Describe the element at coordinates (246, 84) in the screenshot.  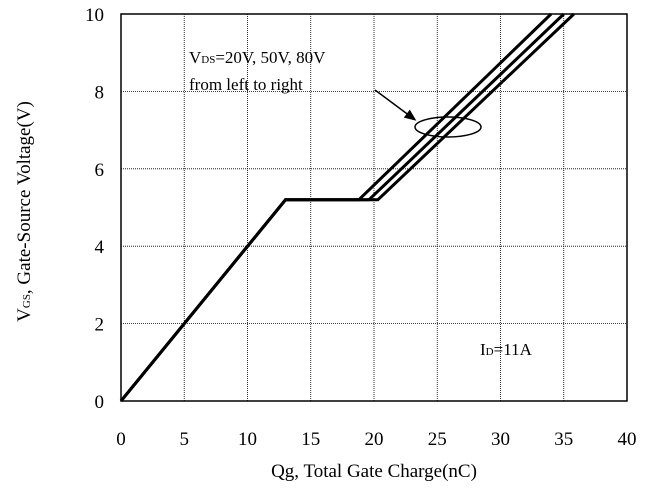
I see `order-annotation: from left to right` at that location.